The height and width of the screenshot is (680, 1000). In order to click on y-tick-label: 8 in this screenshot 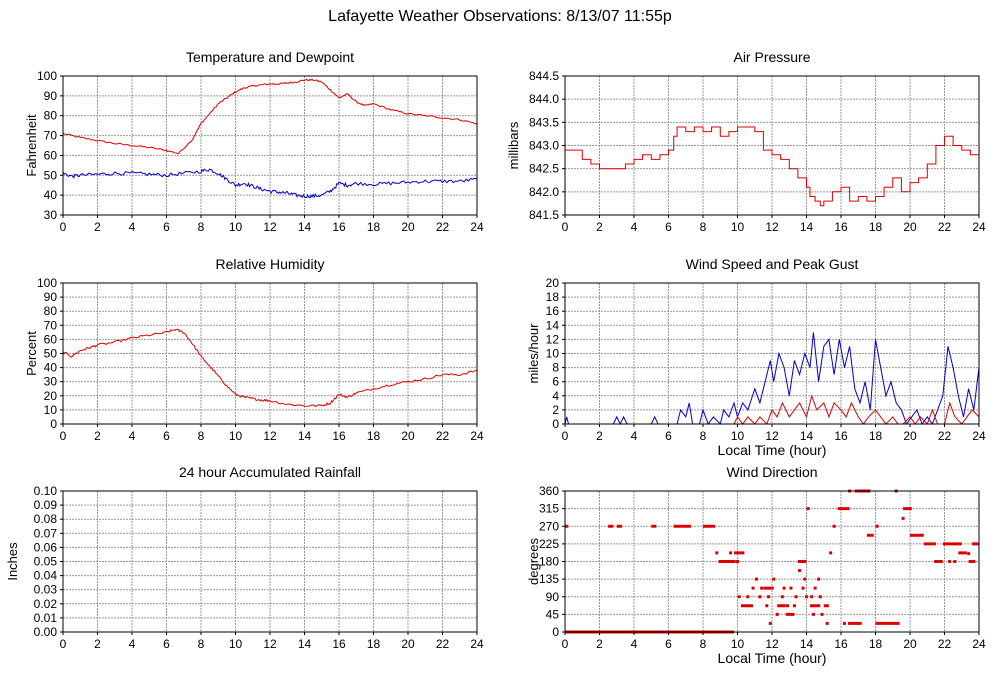, I will do `click(555, 368)`.